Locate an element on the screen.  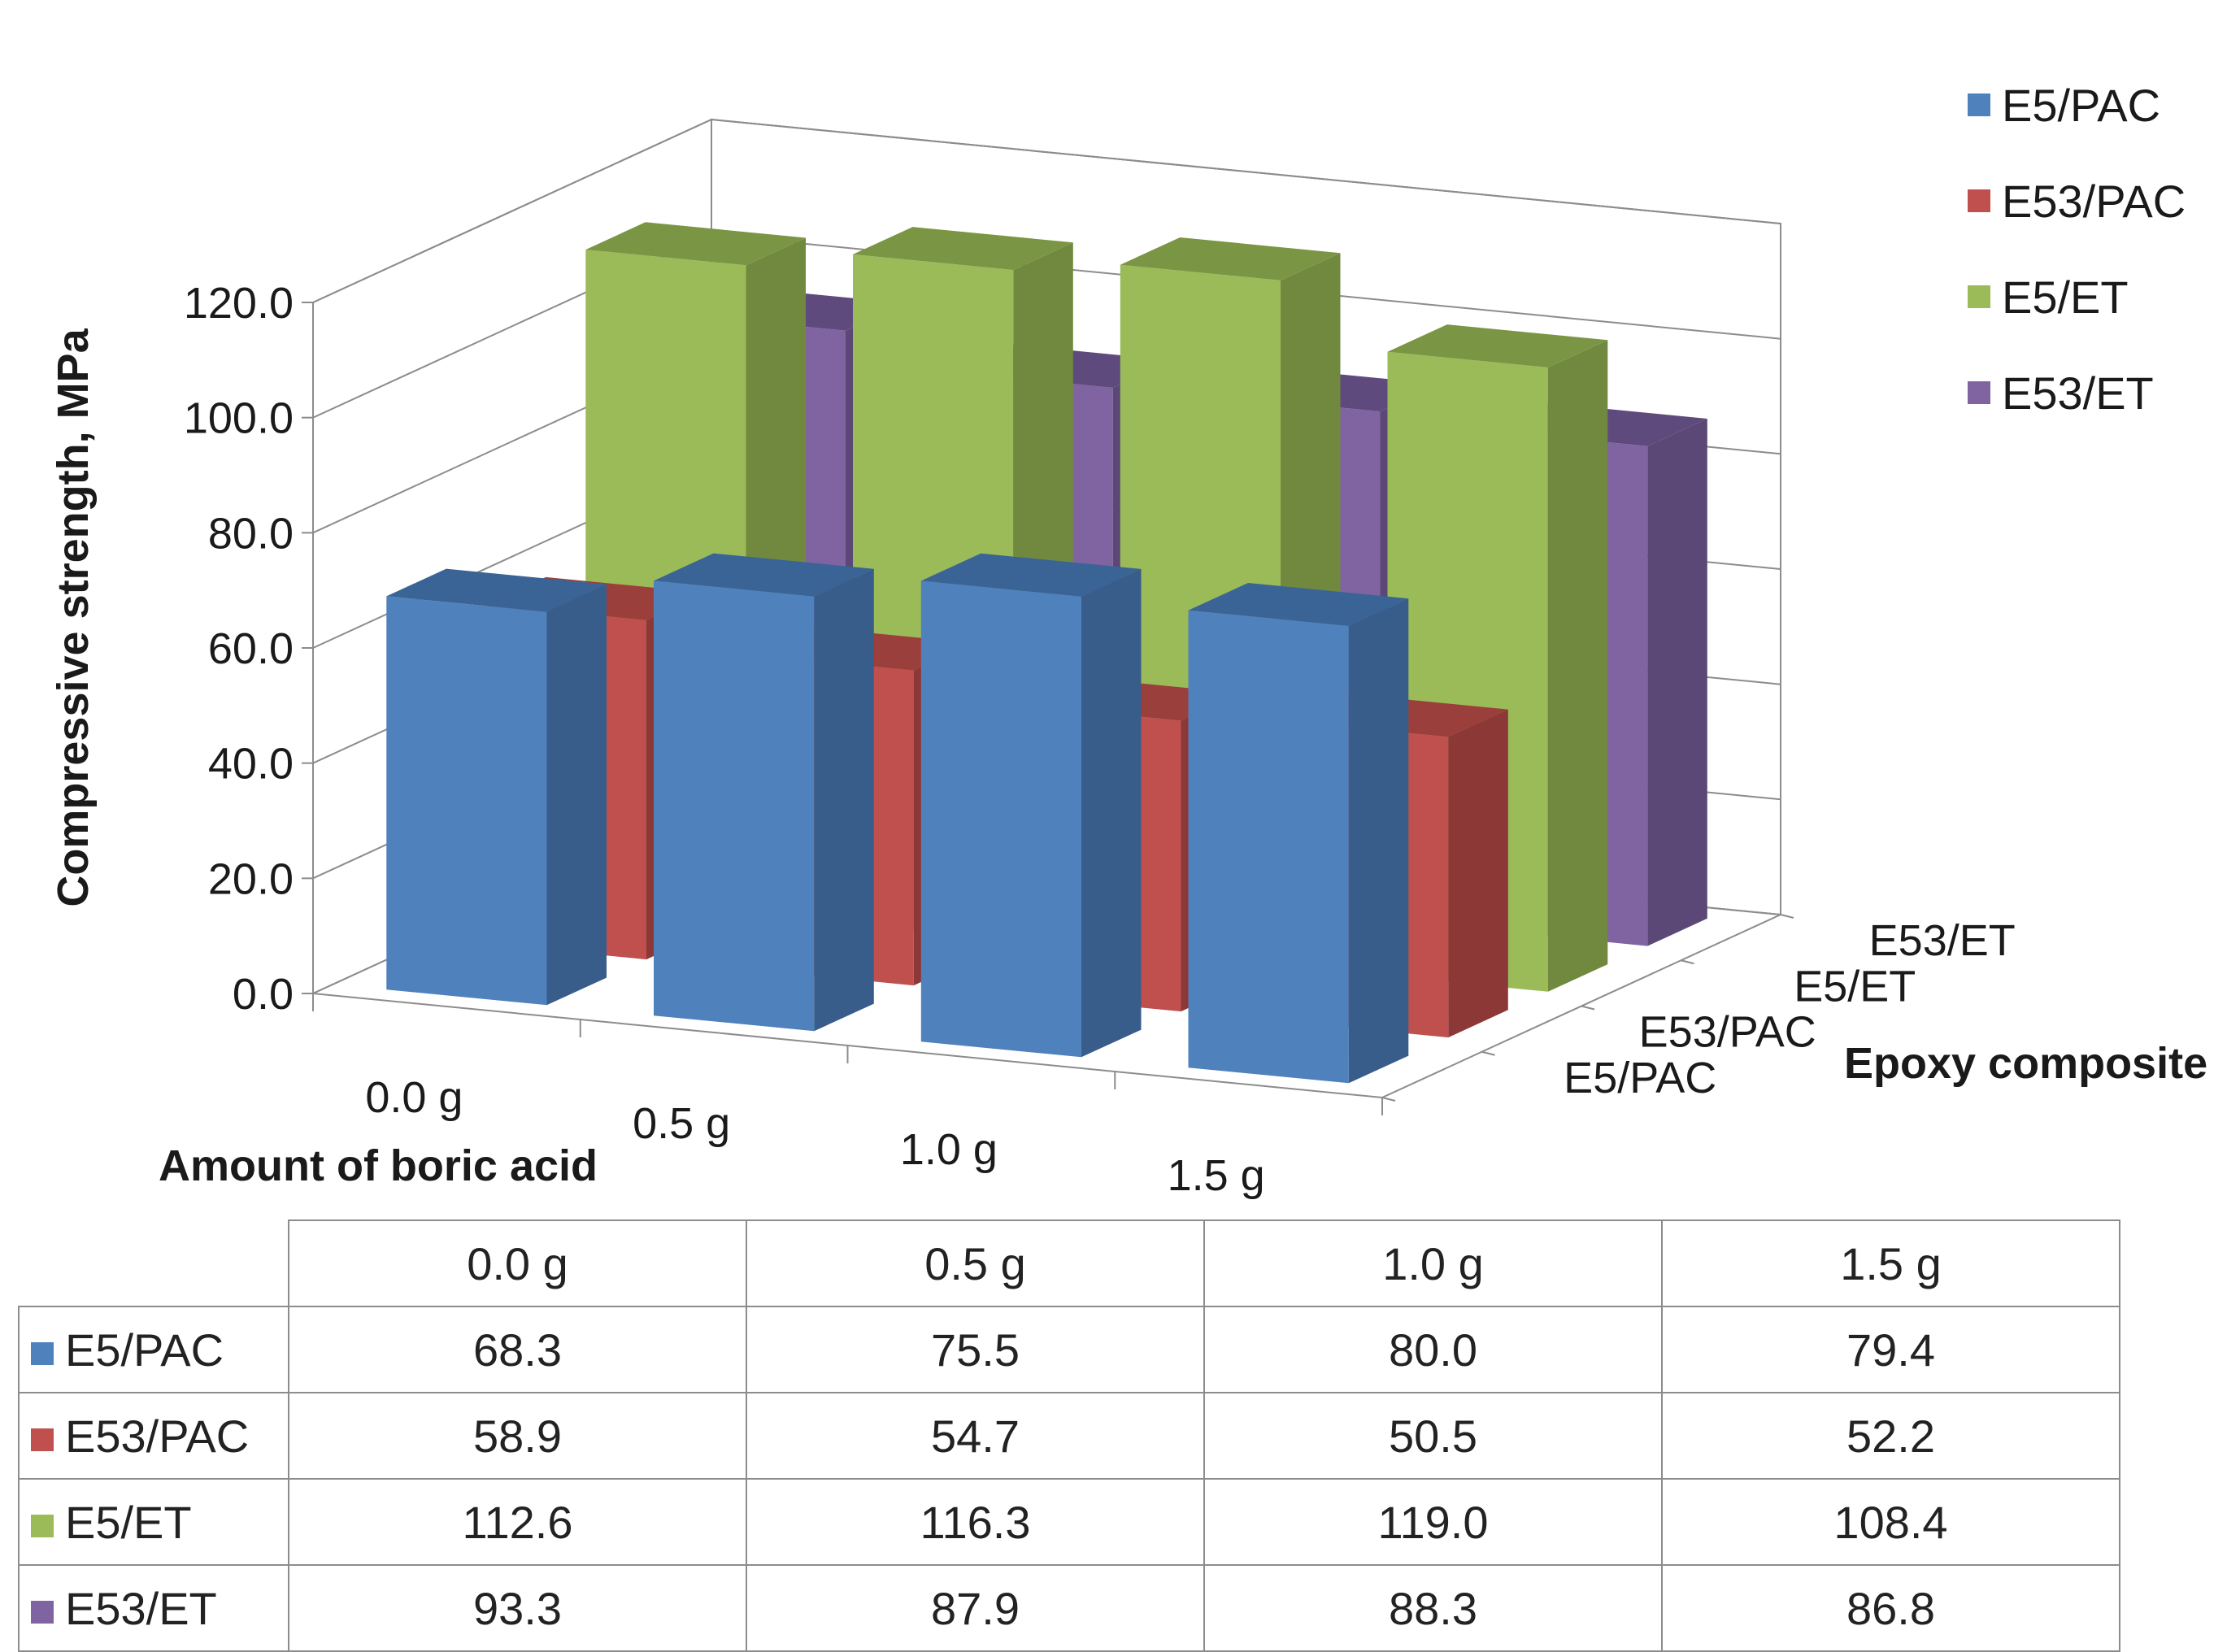
table-row-label: E53/PAC is located at coordinates (157, 1436).